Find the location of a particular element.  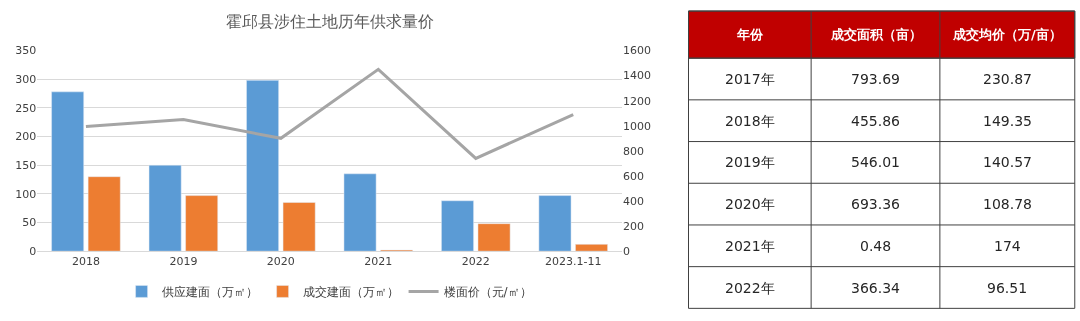

y-tick-label: 300 is located at coordinates (26, 80).